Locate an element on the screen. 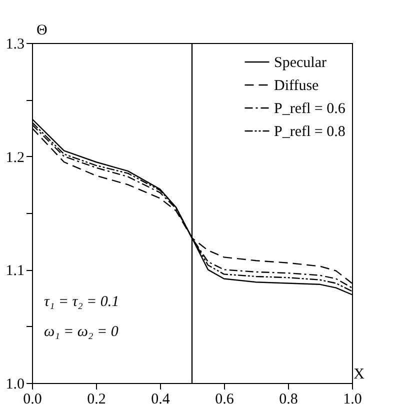 The height and width of the screenshot is (420, 416). y-tick-label: 1.0 is located at coordinates (15, 384).